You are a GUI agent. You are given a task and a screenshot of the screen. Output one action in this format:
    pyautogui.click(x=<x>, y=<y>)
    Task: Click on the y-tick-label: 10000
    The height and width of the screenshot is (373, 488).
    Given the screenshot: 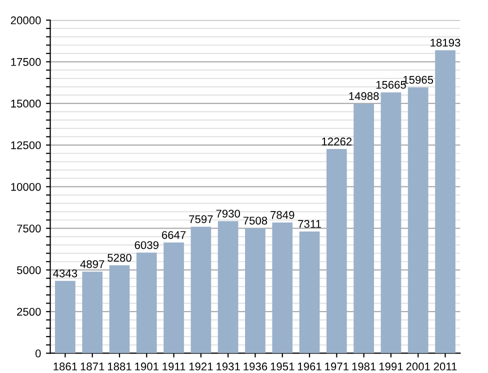 What is the action you would take?
    pyautogui.click(x=26, y=186)
    